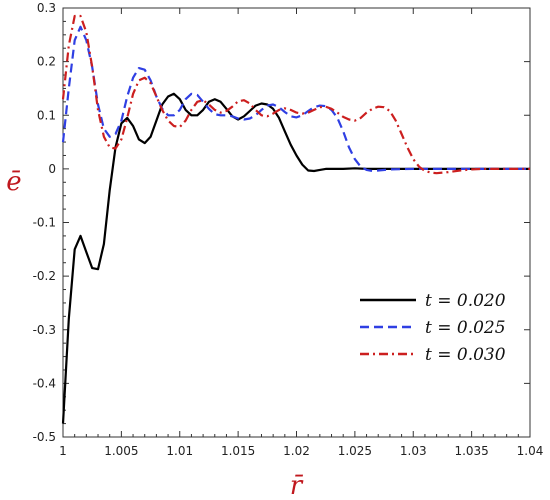  What do you see at coordinates (530, 451) in the screenshot?
I see `x-tick-label: 1.04` at bounding box center [530, 451].